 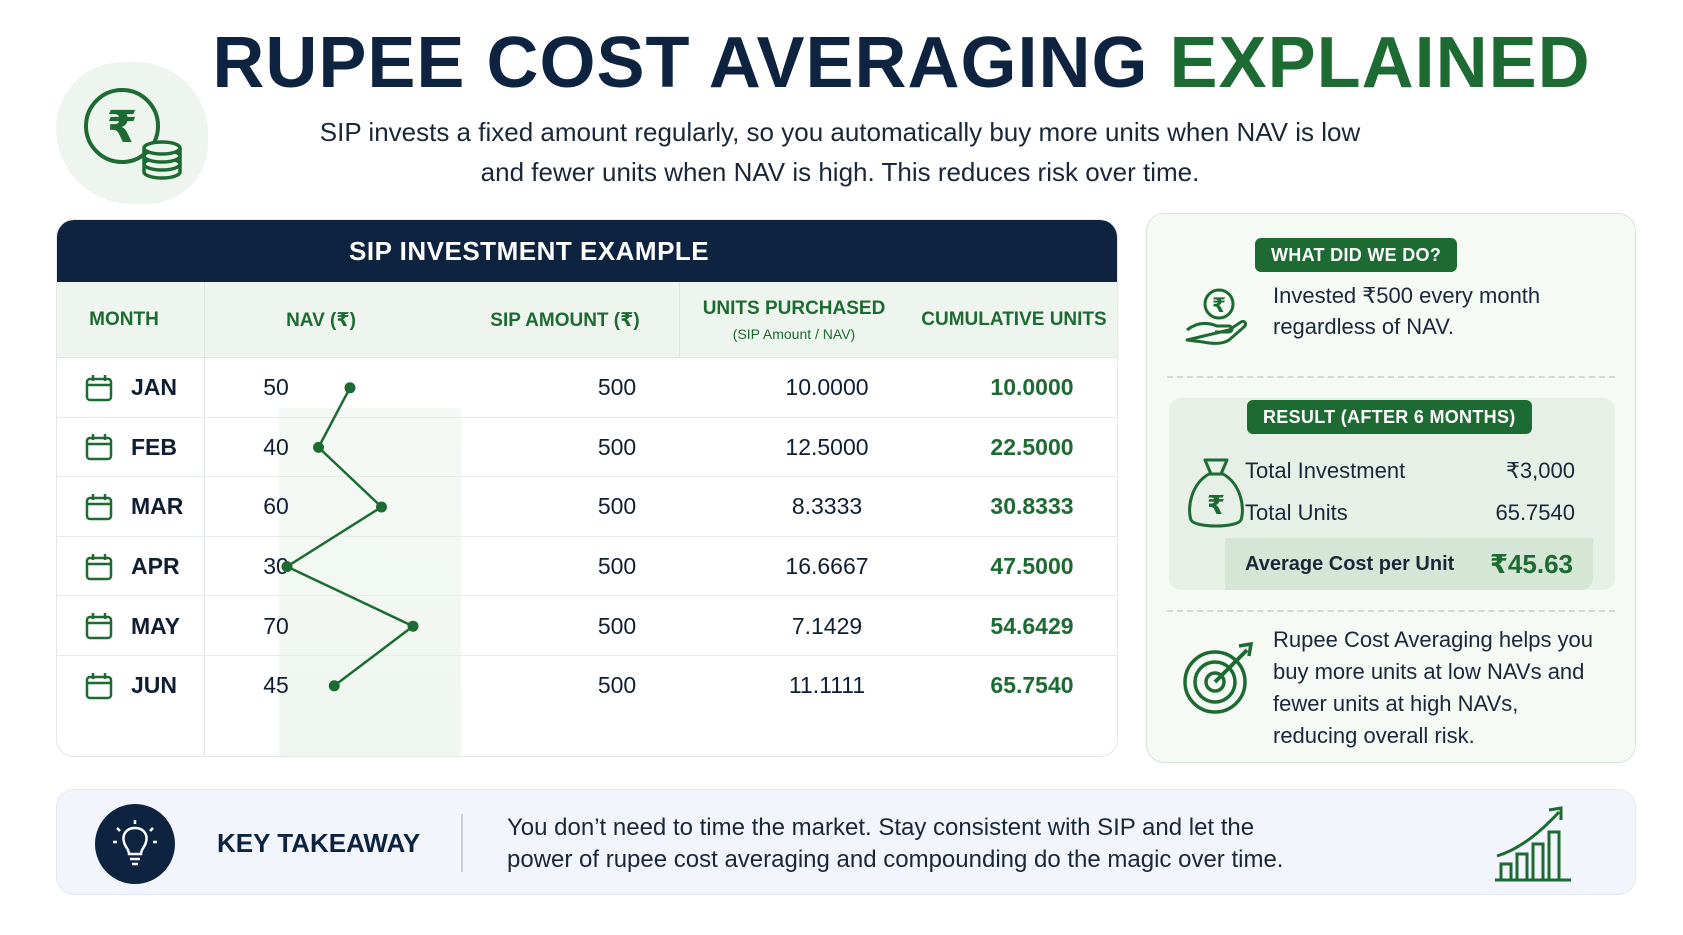 What do you see at coordinates (1350, 563) in the screenshot?
I see `average-cost-label: Average Cost per Unit` at bounding box center [1350, 563].